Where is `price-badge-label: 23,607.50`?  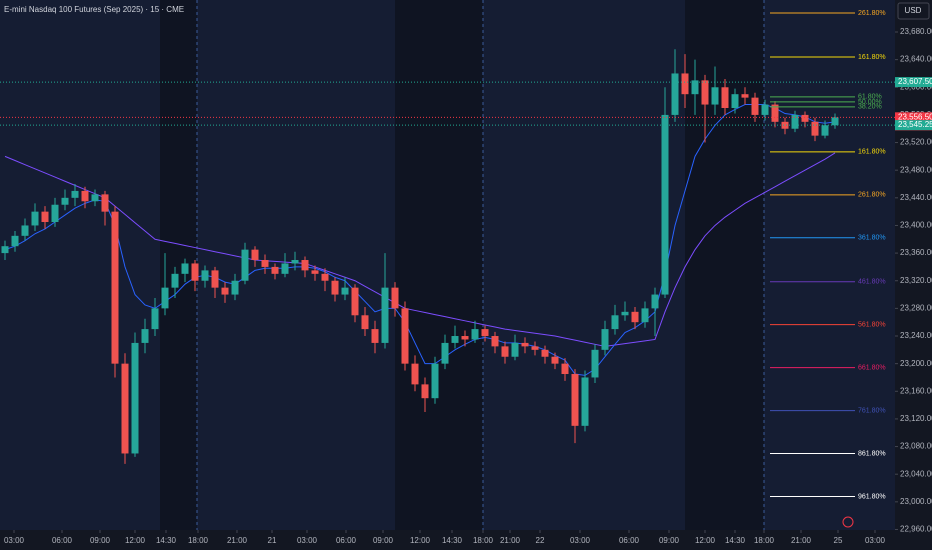 price-badge-label: 23,607.50 is located at coordinates (915, 81).